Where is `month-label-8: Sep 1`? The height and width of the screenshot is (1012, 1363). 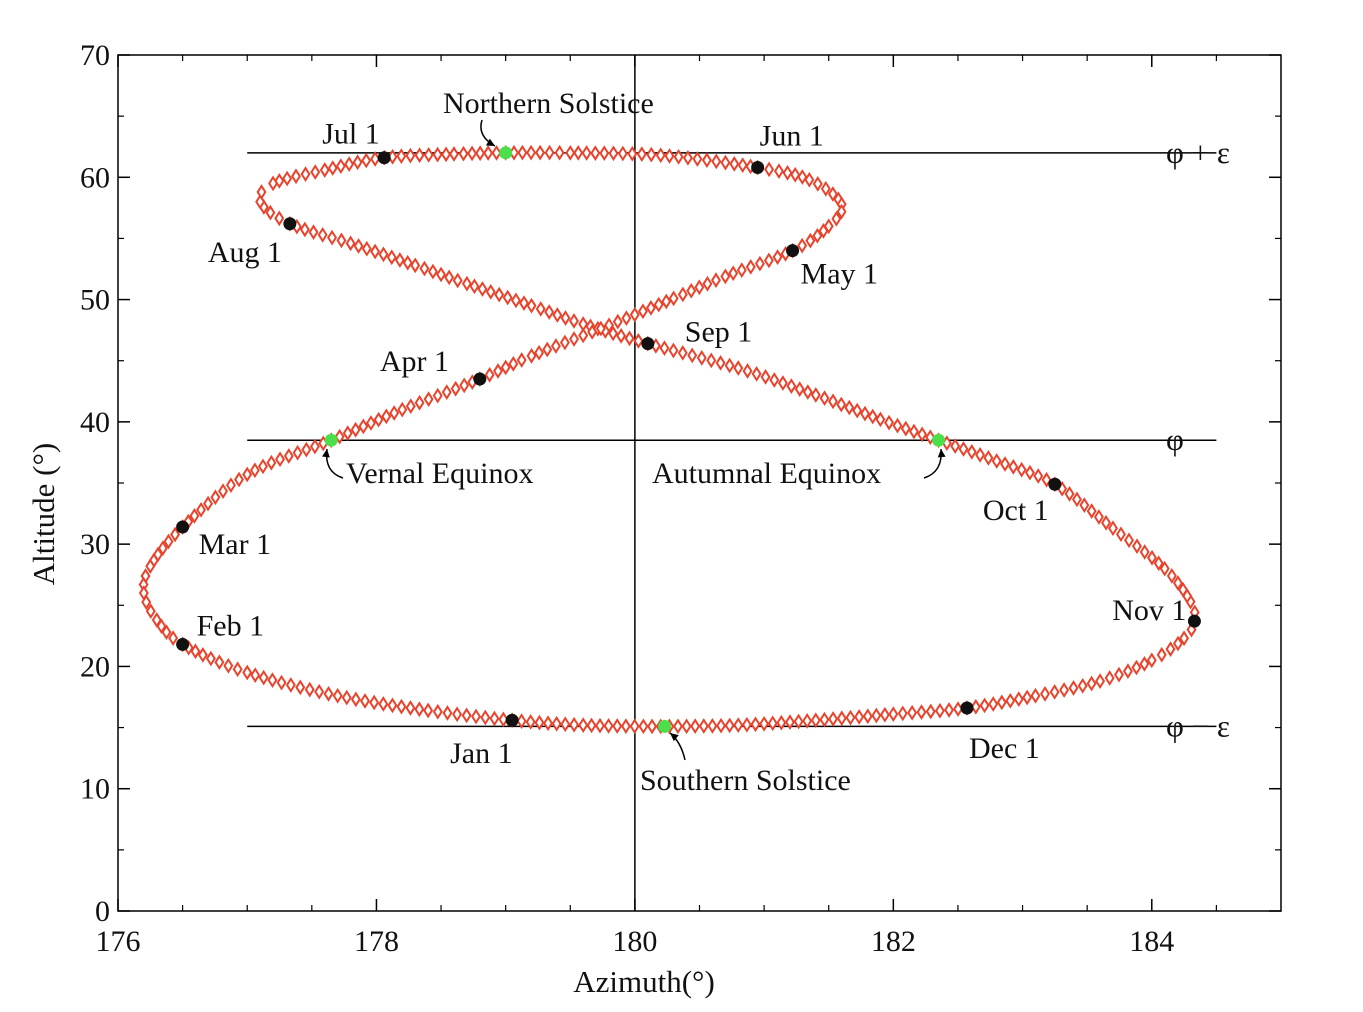 month-label-8: Sep 1 is located at coordinates (719, 332).